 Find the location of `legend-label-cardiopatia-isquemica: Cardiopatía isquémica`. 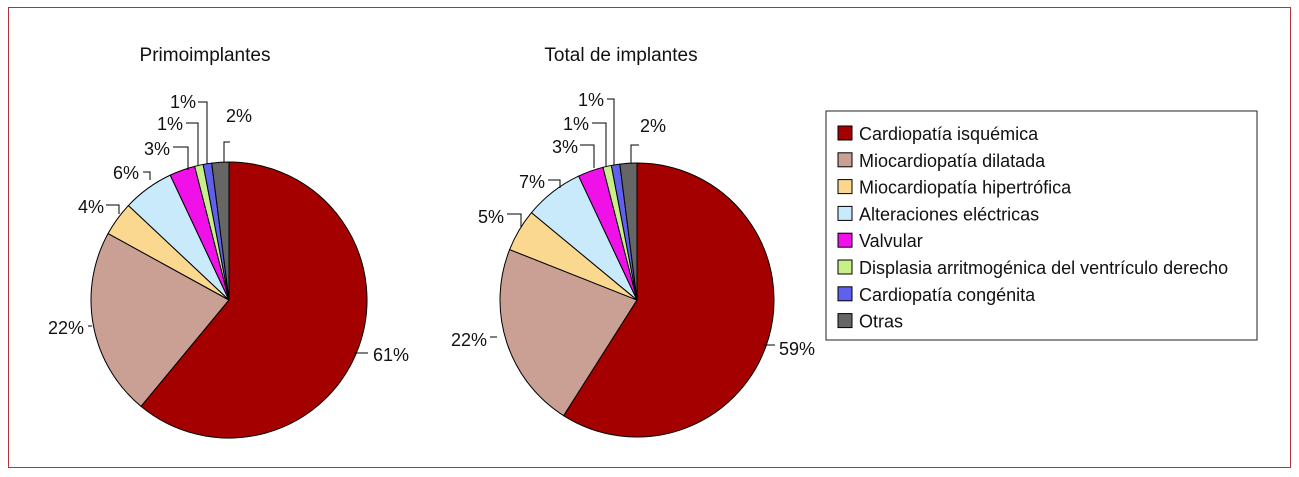

legend-label-cardiopatia-isquemica: Cardiopatía isquémica is located at coordinates (949, 134).